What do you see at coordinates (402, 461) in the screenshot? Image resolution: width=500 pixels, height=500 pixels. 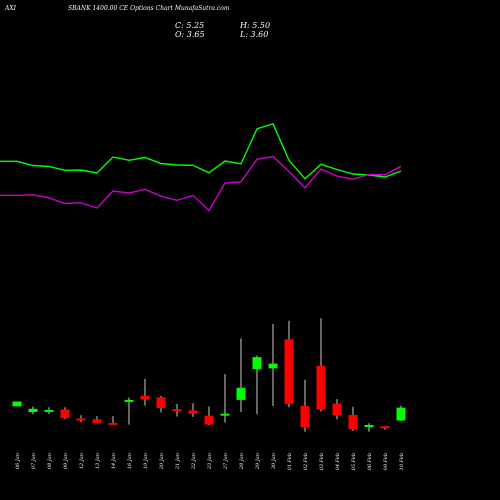 I see `x-tick-label: 10 Feb` at bounding box center [402, 461].